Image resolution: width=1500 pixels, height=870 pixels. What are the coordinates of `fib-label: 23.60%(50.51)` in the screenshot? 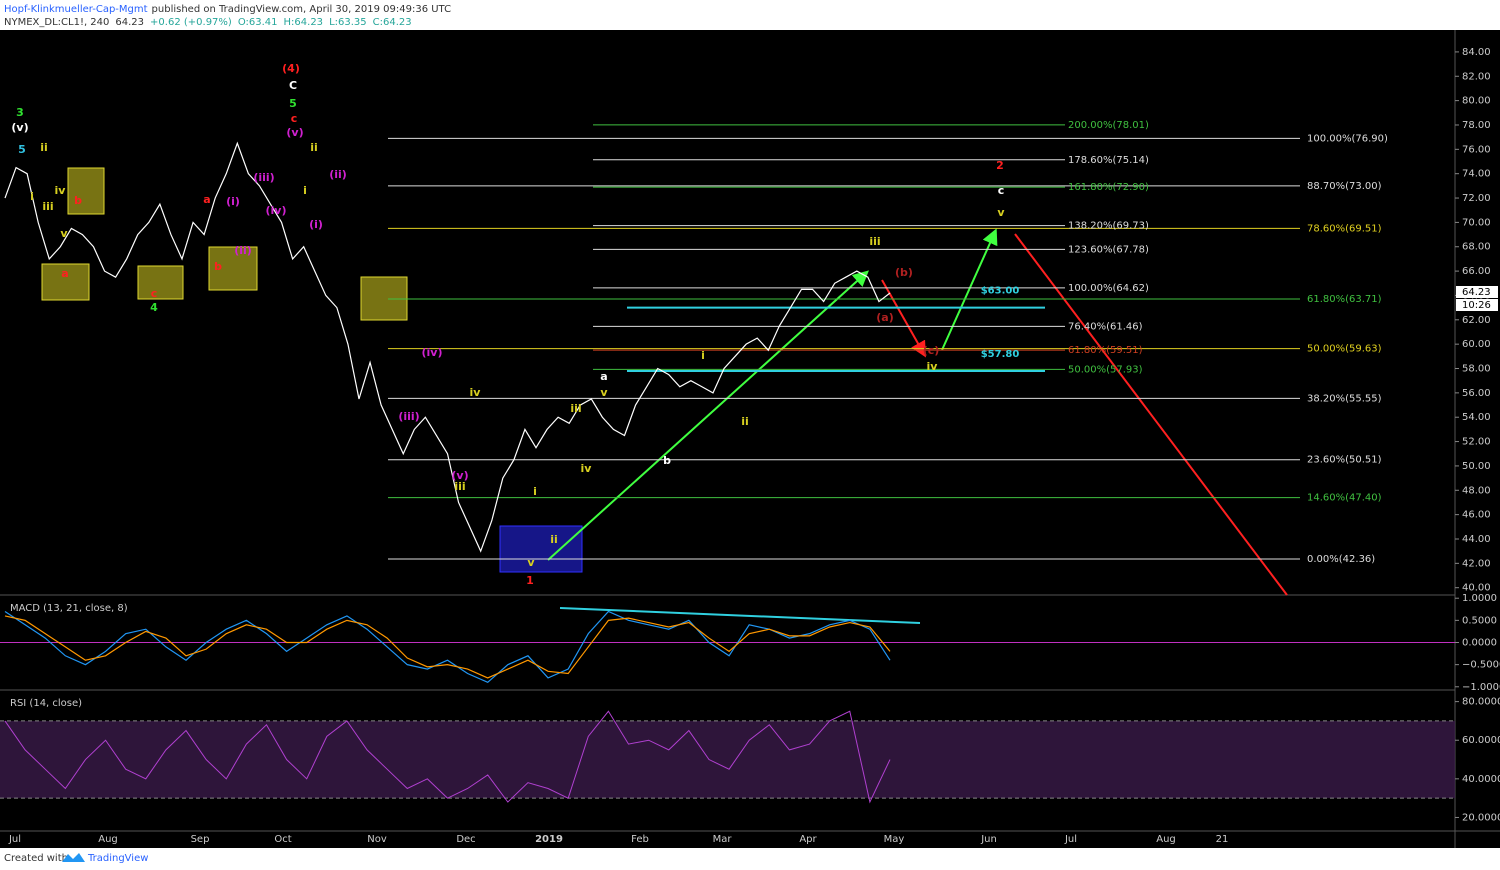 It's located at (1344, 460).